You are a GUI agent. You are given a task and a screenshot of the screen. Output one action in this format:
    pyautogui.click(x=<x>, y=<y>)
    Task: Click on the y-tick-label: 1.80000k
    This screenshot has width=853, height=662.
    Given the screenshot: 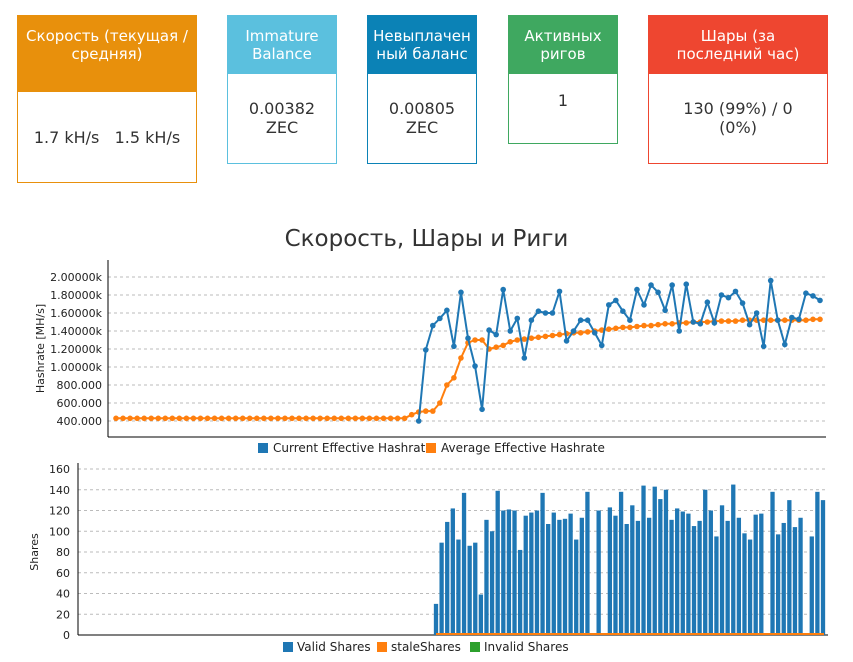 What is the action you would take?
    pyautogui.click(x=76, y=295)
    